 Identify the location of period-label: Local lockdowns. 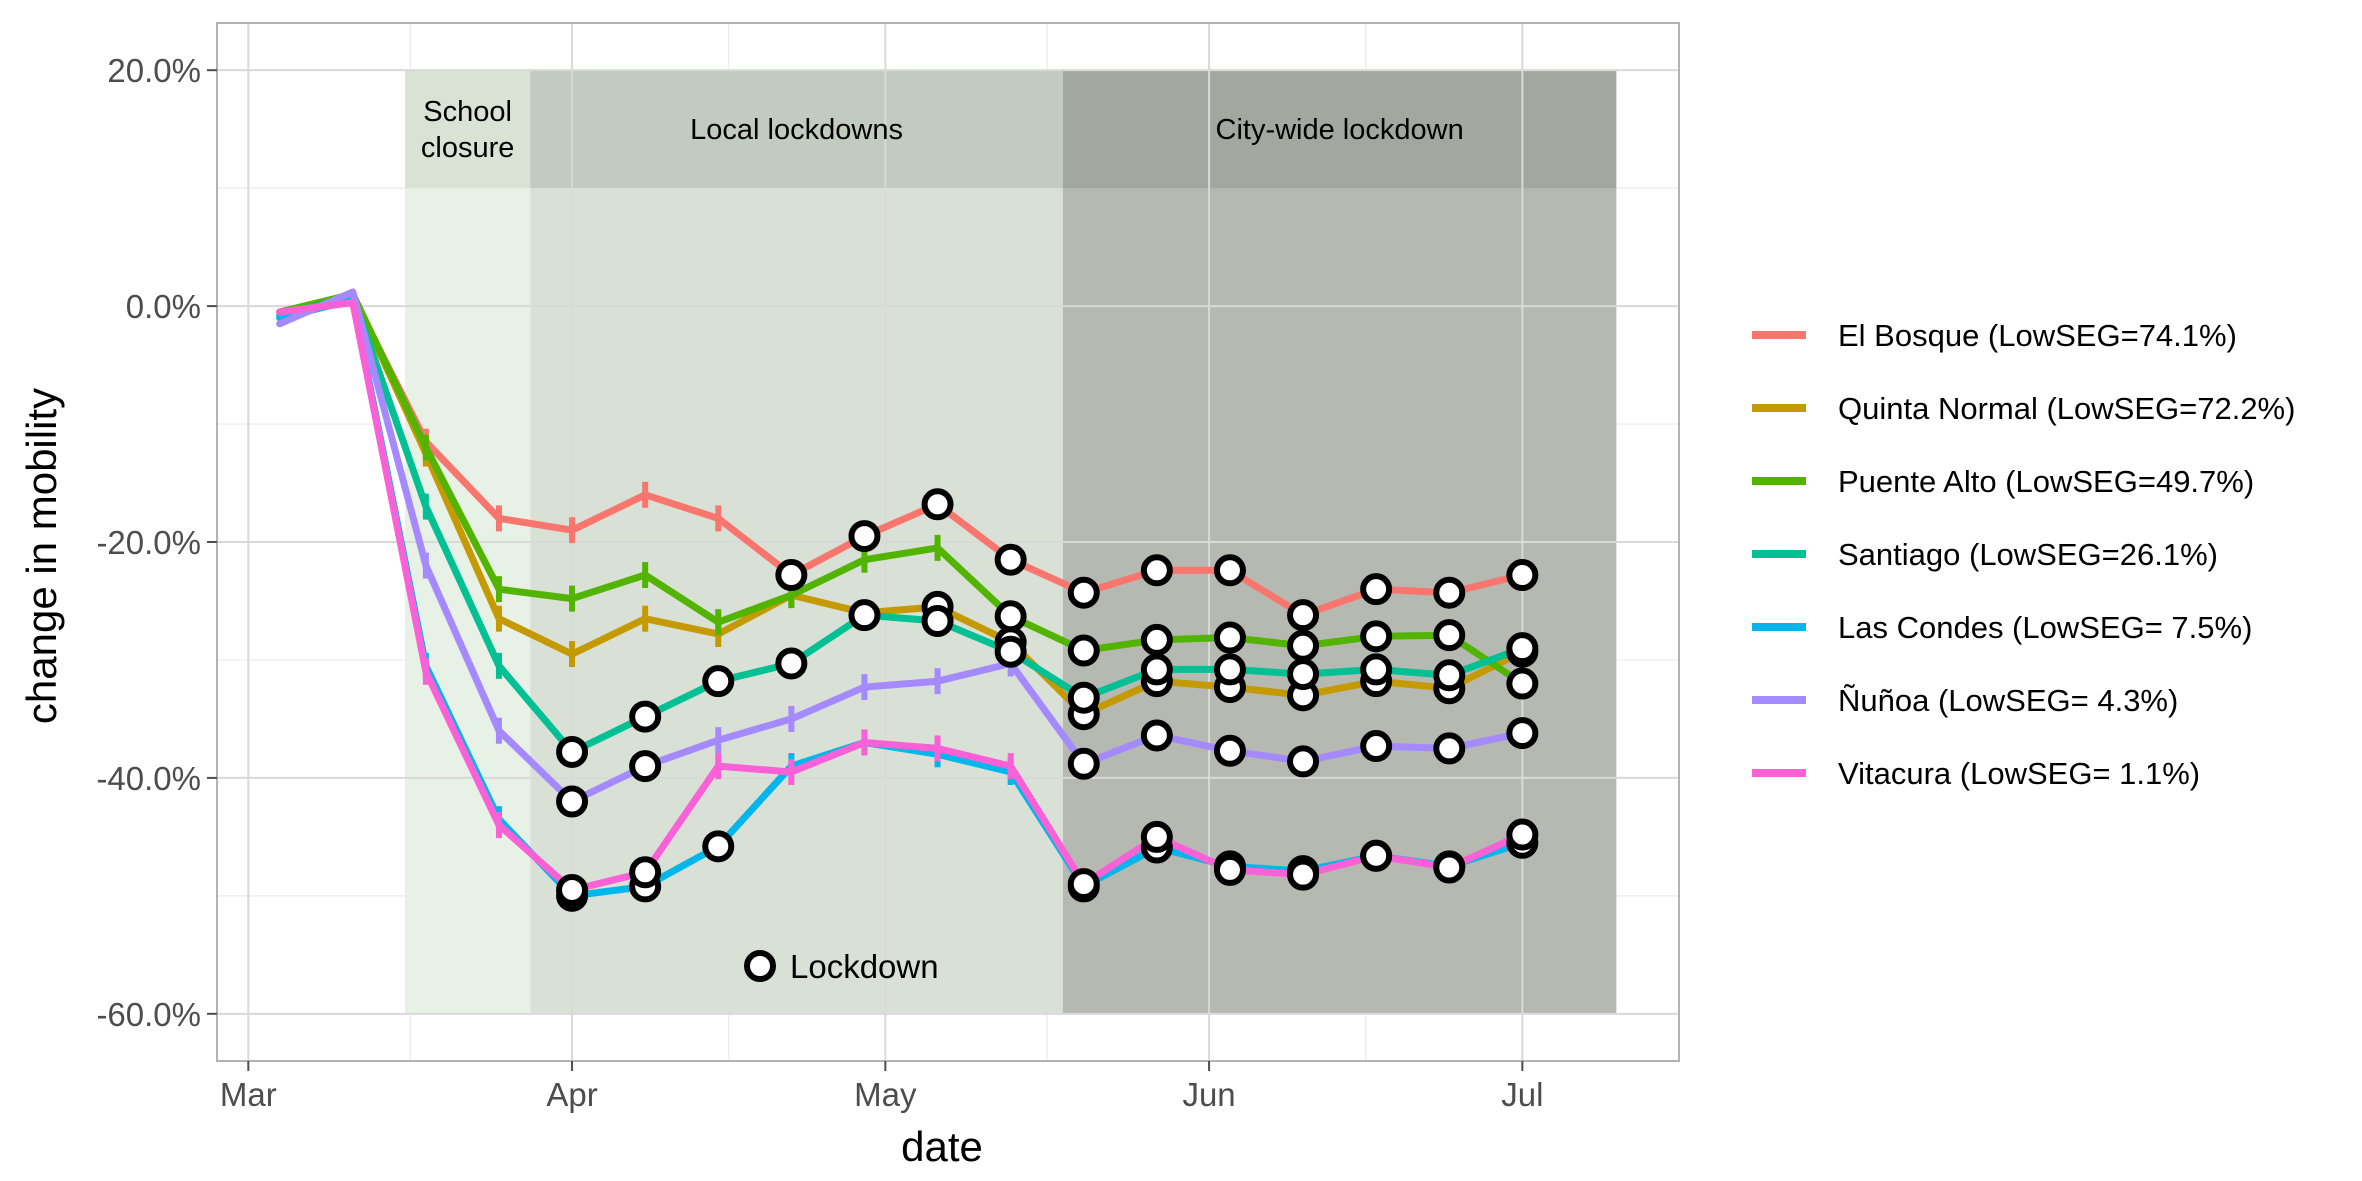
(796, 130).